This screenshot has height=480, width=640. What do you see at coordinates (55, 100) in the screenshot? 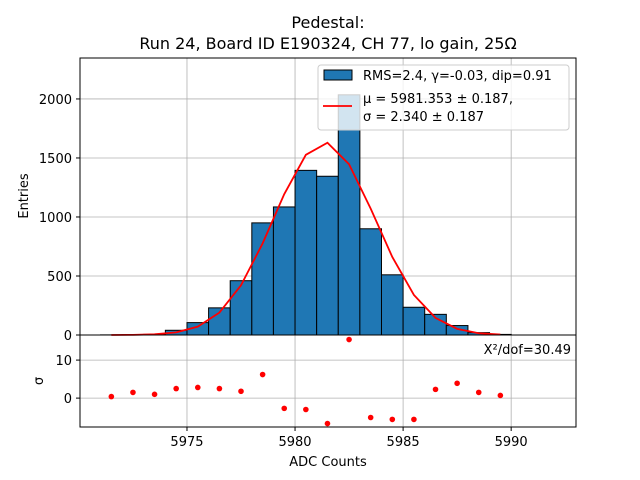
I see `main-y-tick-label: 2000` at bounding box center [55, 100].